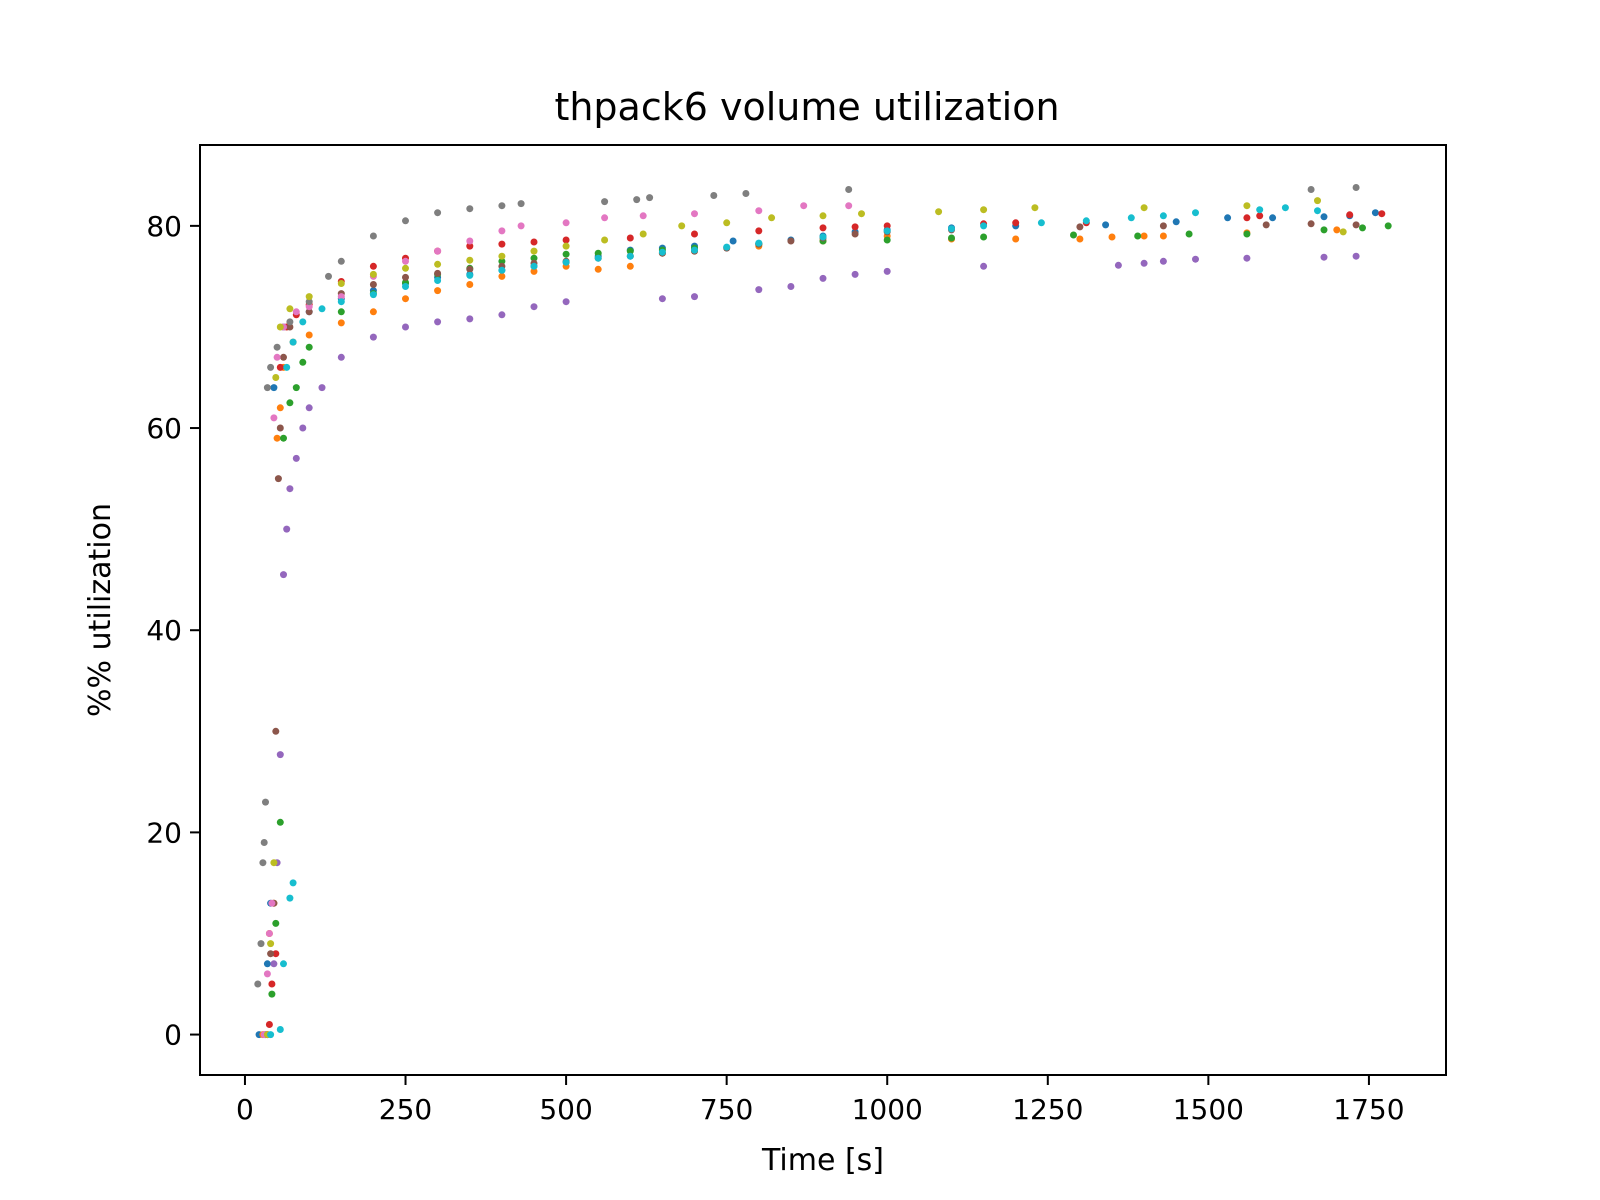 This screenshot has width=1600, height=1200. Describe the element at coordinates (245, 1109) in the screenshot. I see `x-tick-label-0: 0` at that location.